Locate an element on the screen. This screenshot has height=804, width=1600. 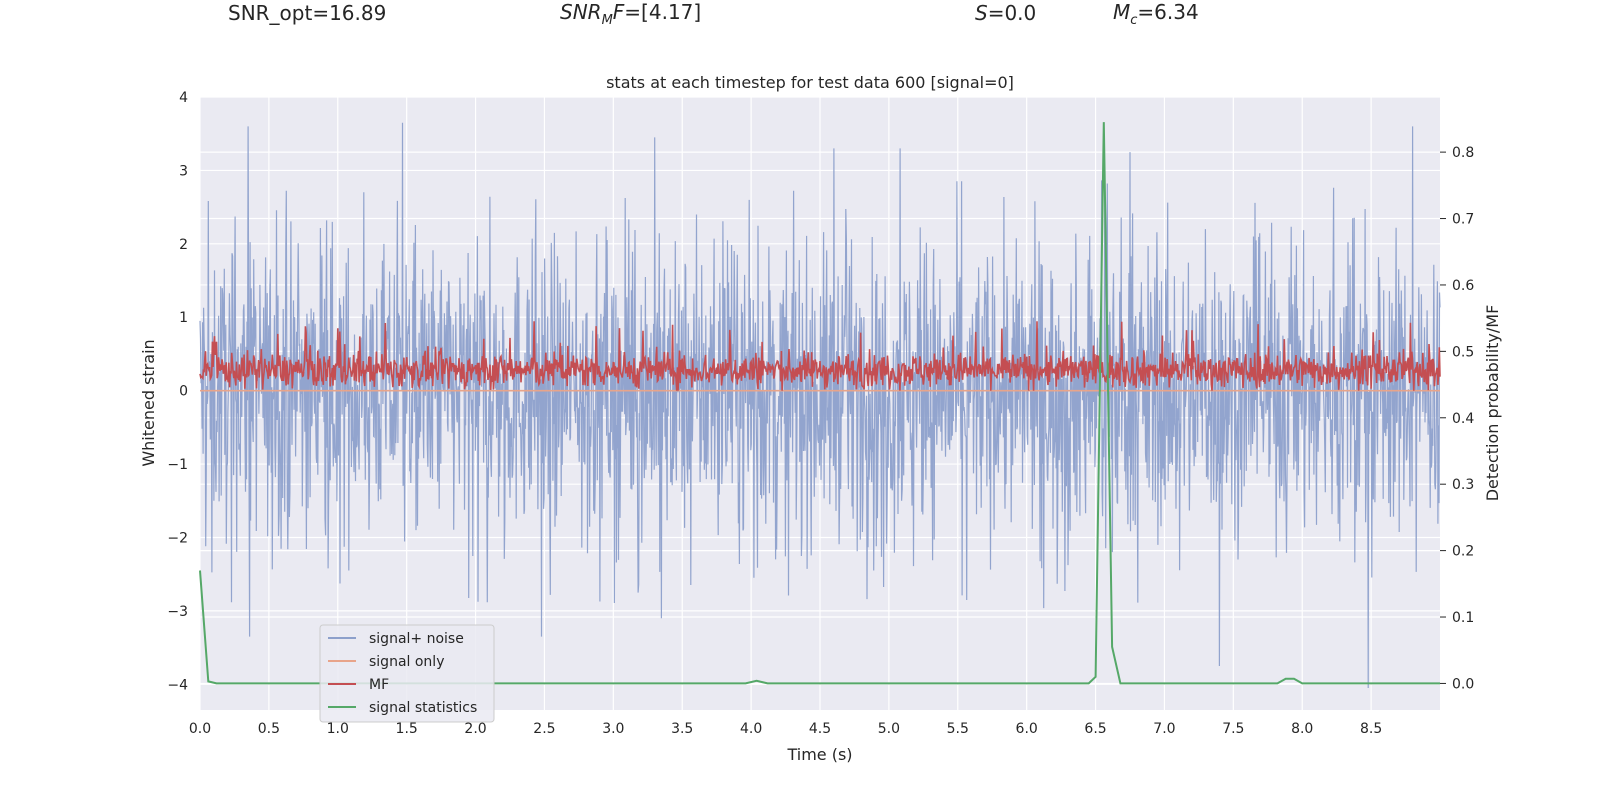
mc-label: Mc=6.34 is located at coordinates (1156, 14).